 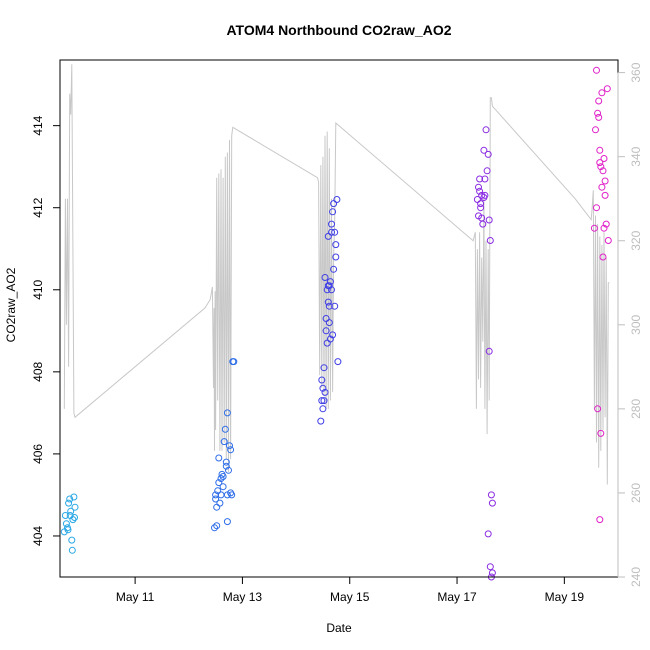 I want to click on y-tick-label: 412, so click(x=38, y=207).